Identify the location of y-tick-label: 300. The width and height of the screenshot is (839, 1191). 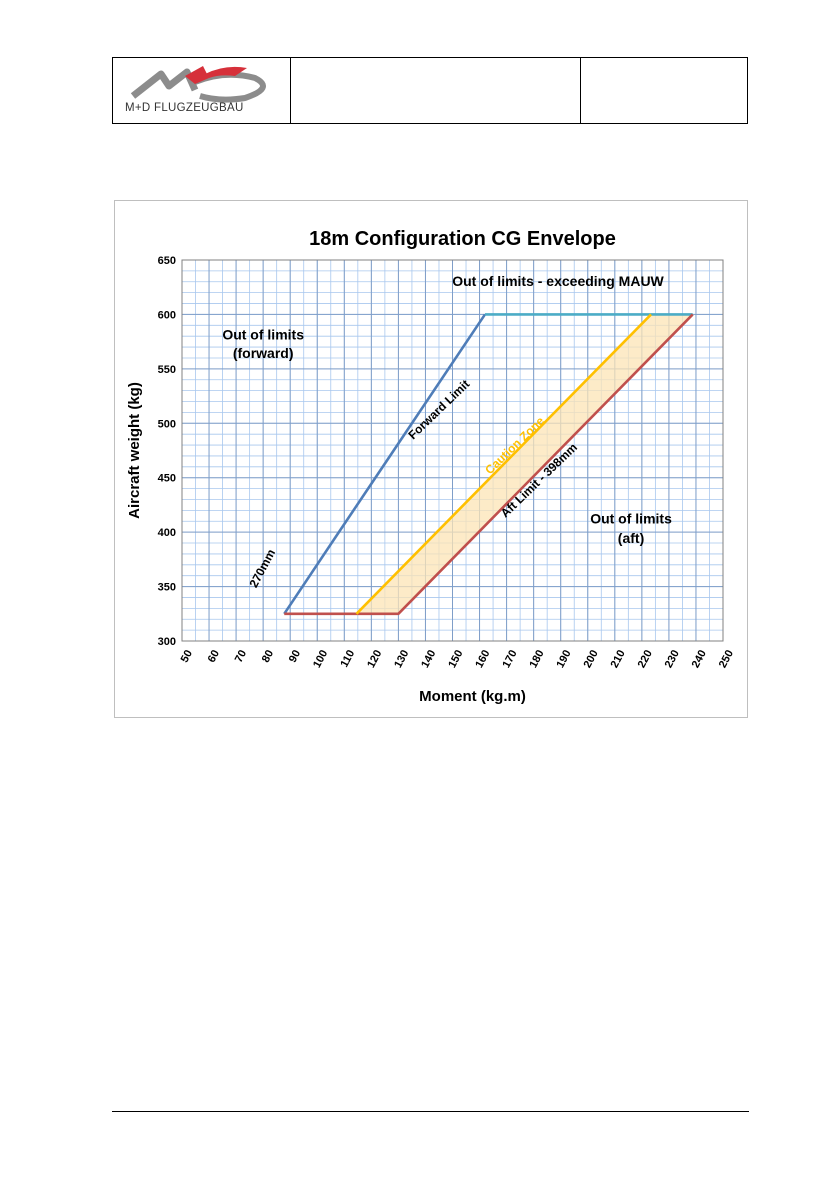
(167, 642).